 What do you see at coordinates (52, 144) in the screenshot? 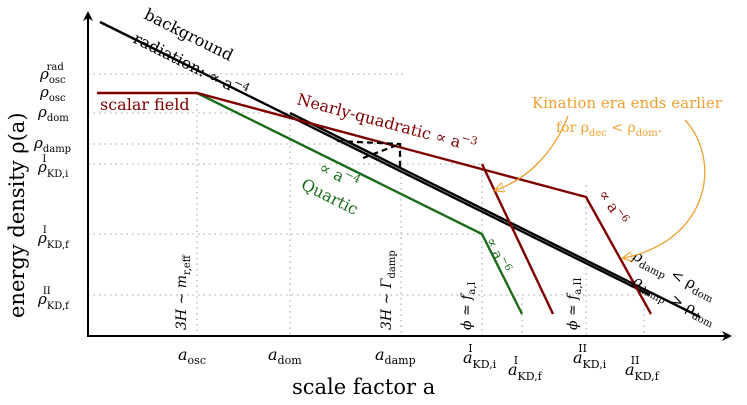
I see `y-tick-rho-damp: ρdamp` at bounding box center [52, 144].